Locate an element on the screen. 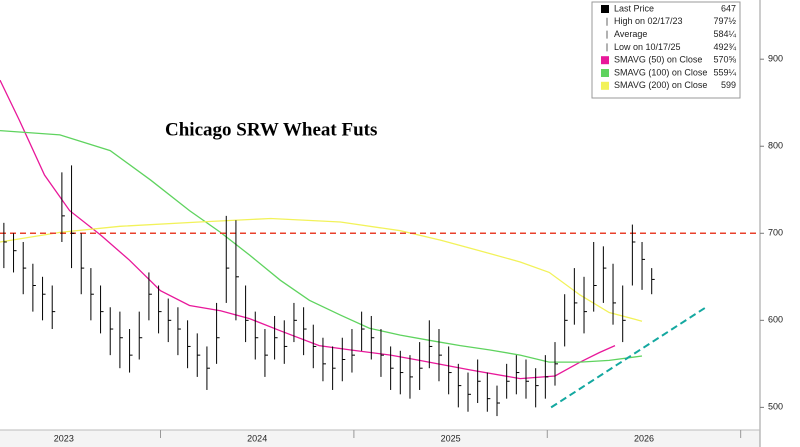  x-tick-label: 2026 is located at coordinates (644, 438).